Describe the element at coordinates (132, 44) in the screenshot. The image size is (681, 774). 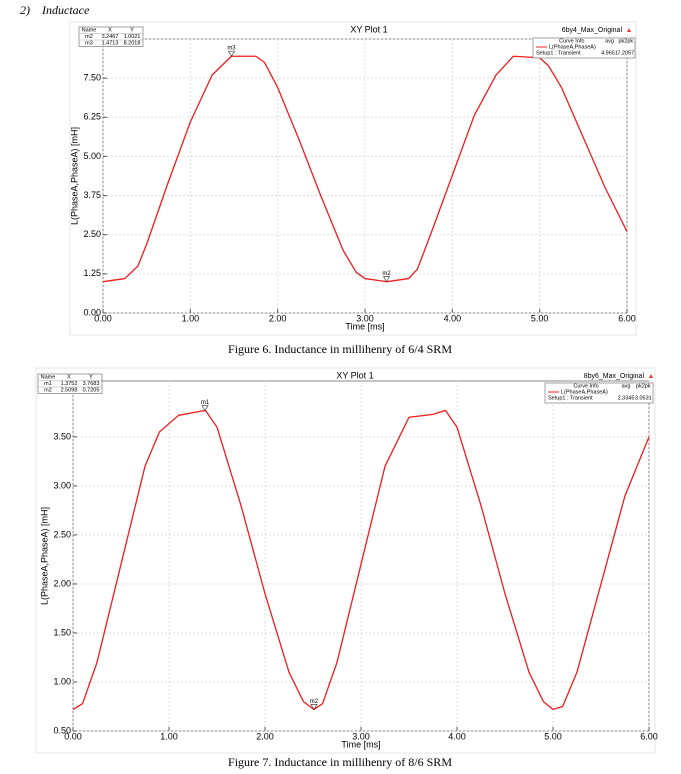
I see `marker-y: 8.2018` at that location.